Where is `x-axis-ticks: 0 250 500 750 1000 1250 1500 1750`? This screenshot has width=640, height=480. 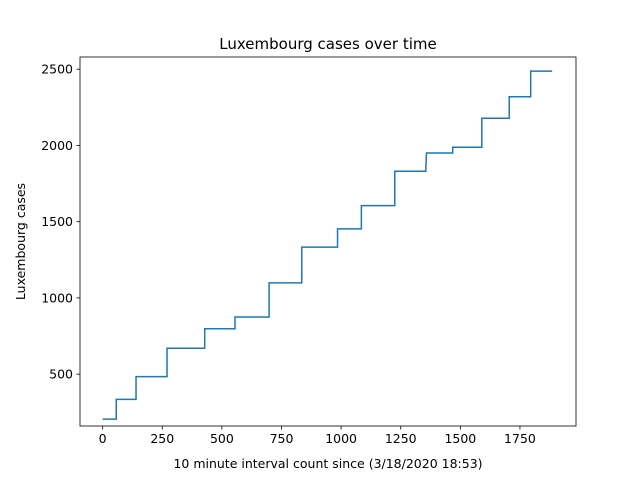 x-axis-ticks: 0 250 500 750 1000 1250 1500 1750 is located at coordinates (317, 436).